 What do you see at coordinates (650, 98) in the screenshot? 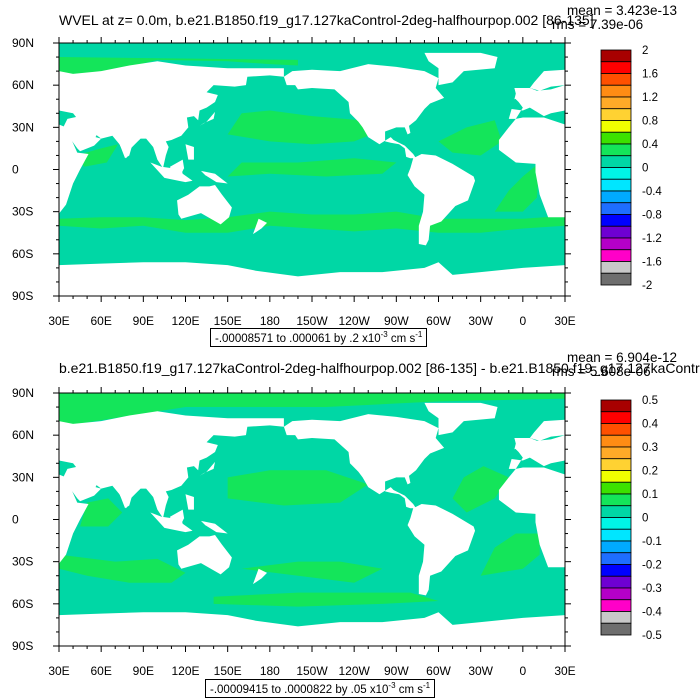
I see `colorbar-label: 1.2` at bounding box center [650, 98].